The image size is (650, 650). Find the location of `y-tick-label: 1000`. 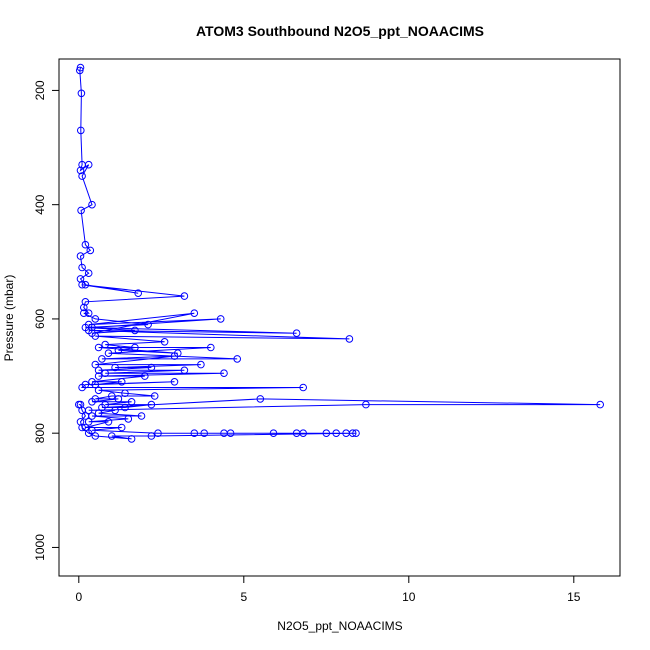

y-tick-label: 1000 is located at coordinates (40, 547).